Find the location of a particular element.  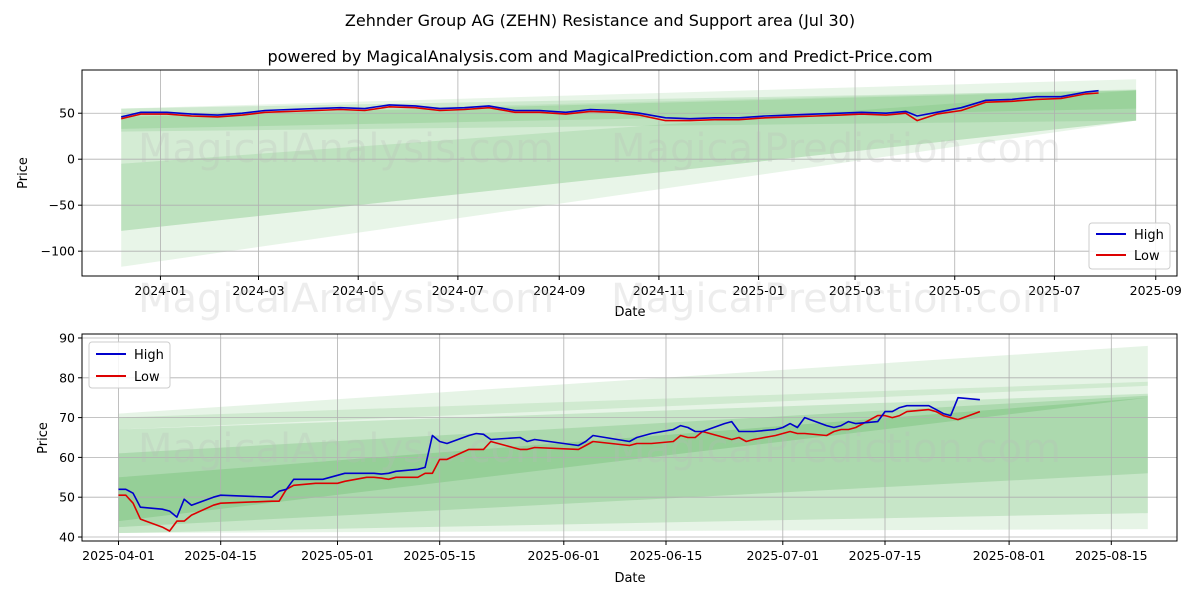

bottom-x-label: Date is located at coordinates (629, 578).